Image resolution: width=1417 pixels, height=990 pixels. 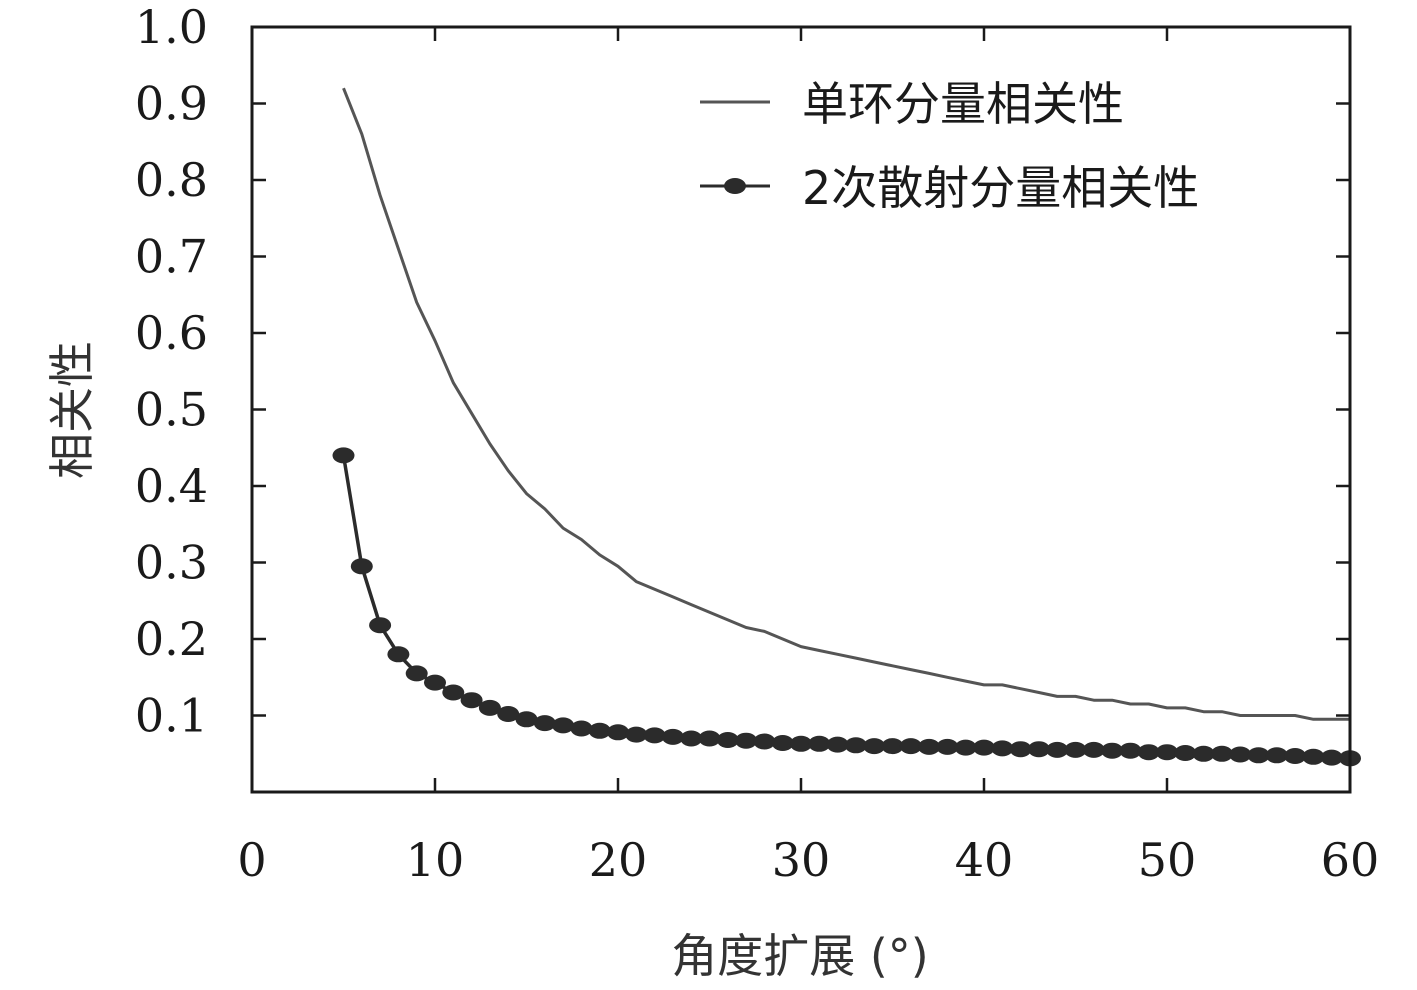 I want to click on x-tick-label: 30, so click(x=801, y=860).